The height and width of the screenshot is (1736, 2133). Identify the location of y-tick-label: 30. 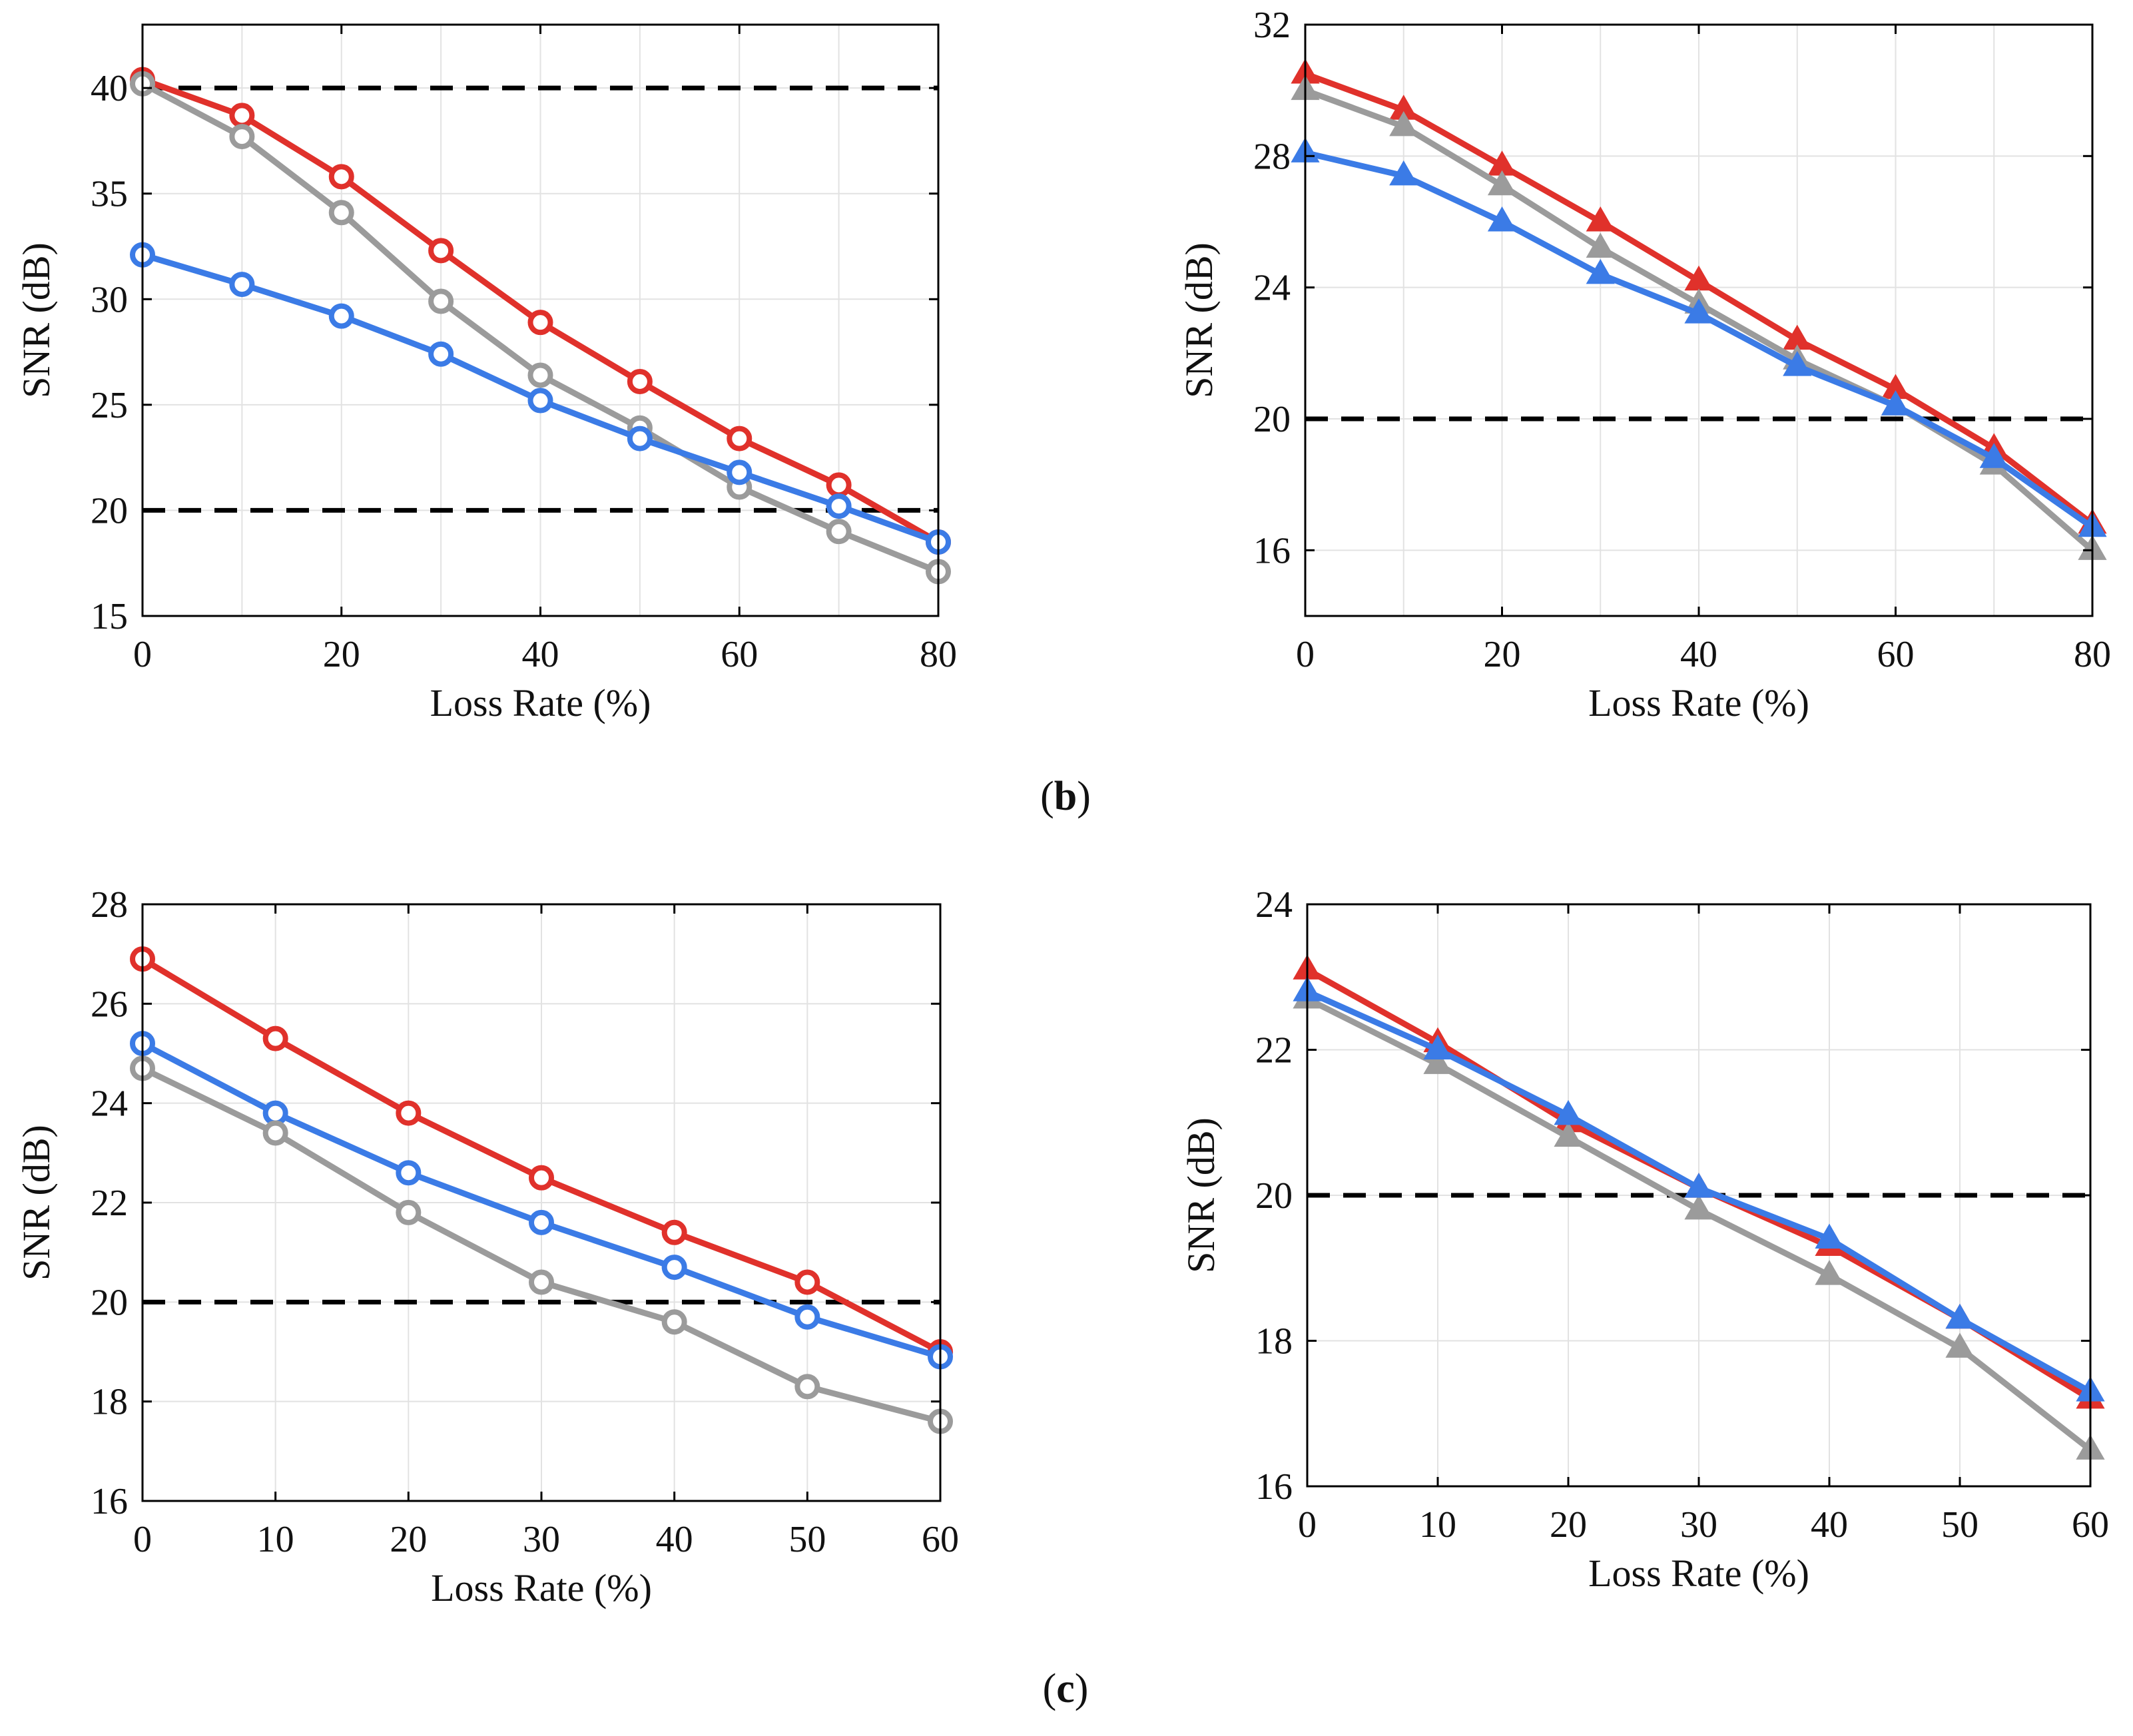
(109, 299).